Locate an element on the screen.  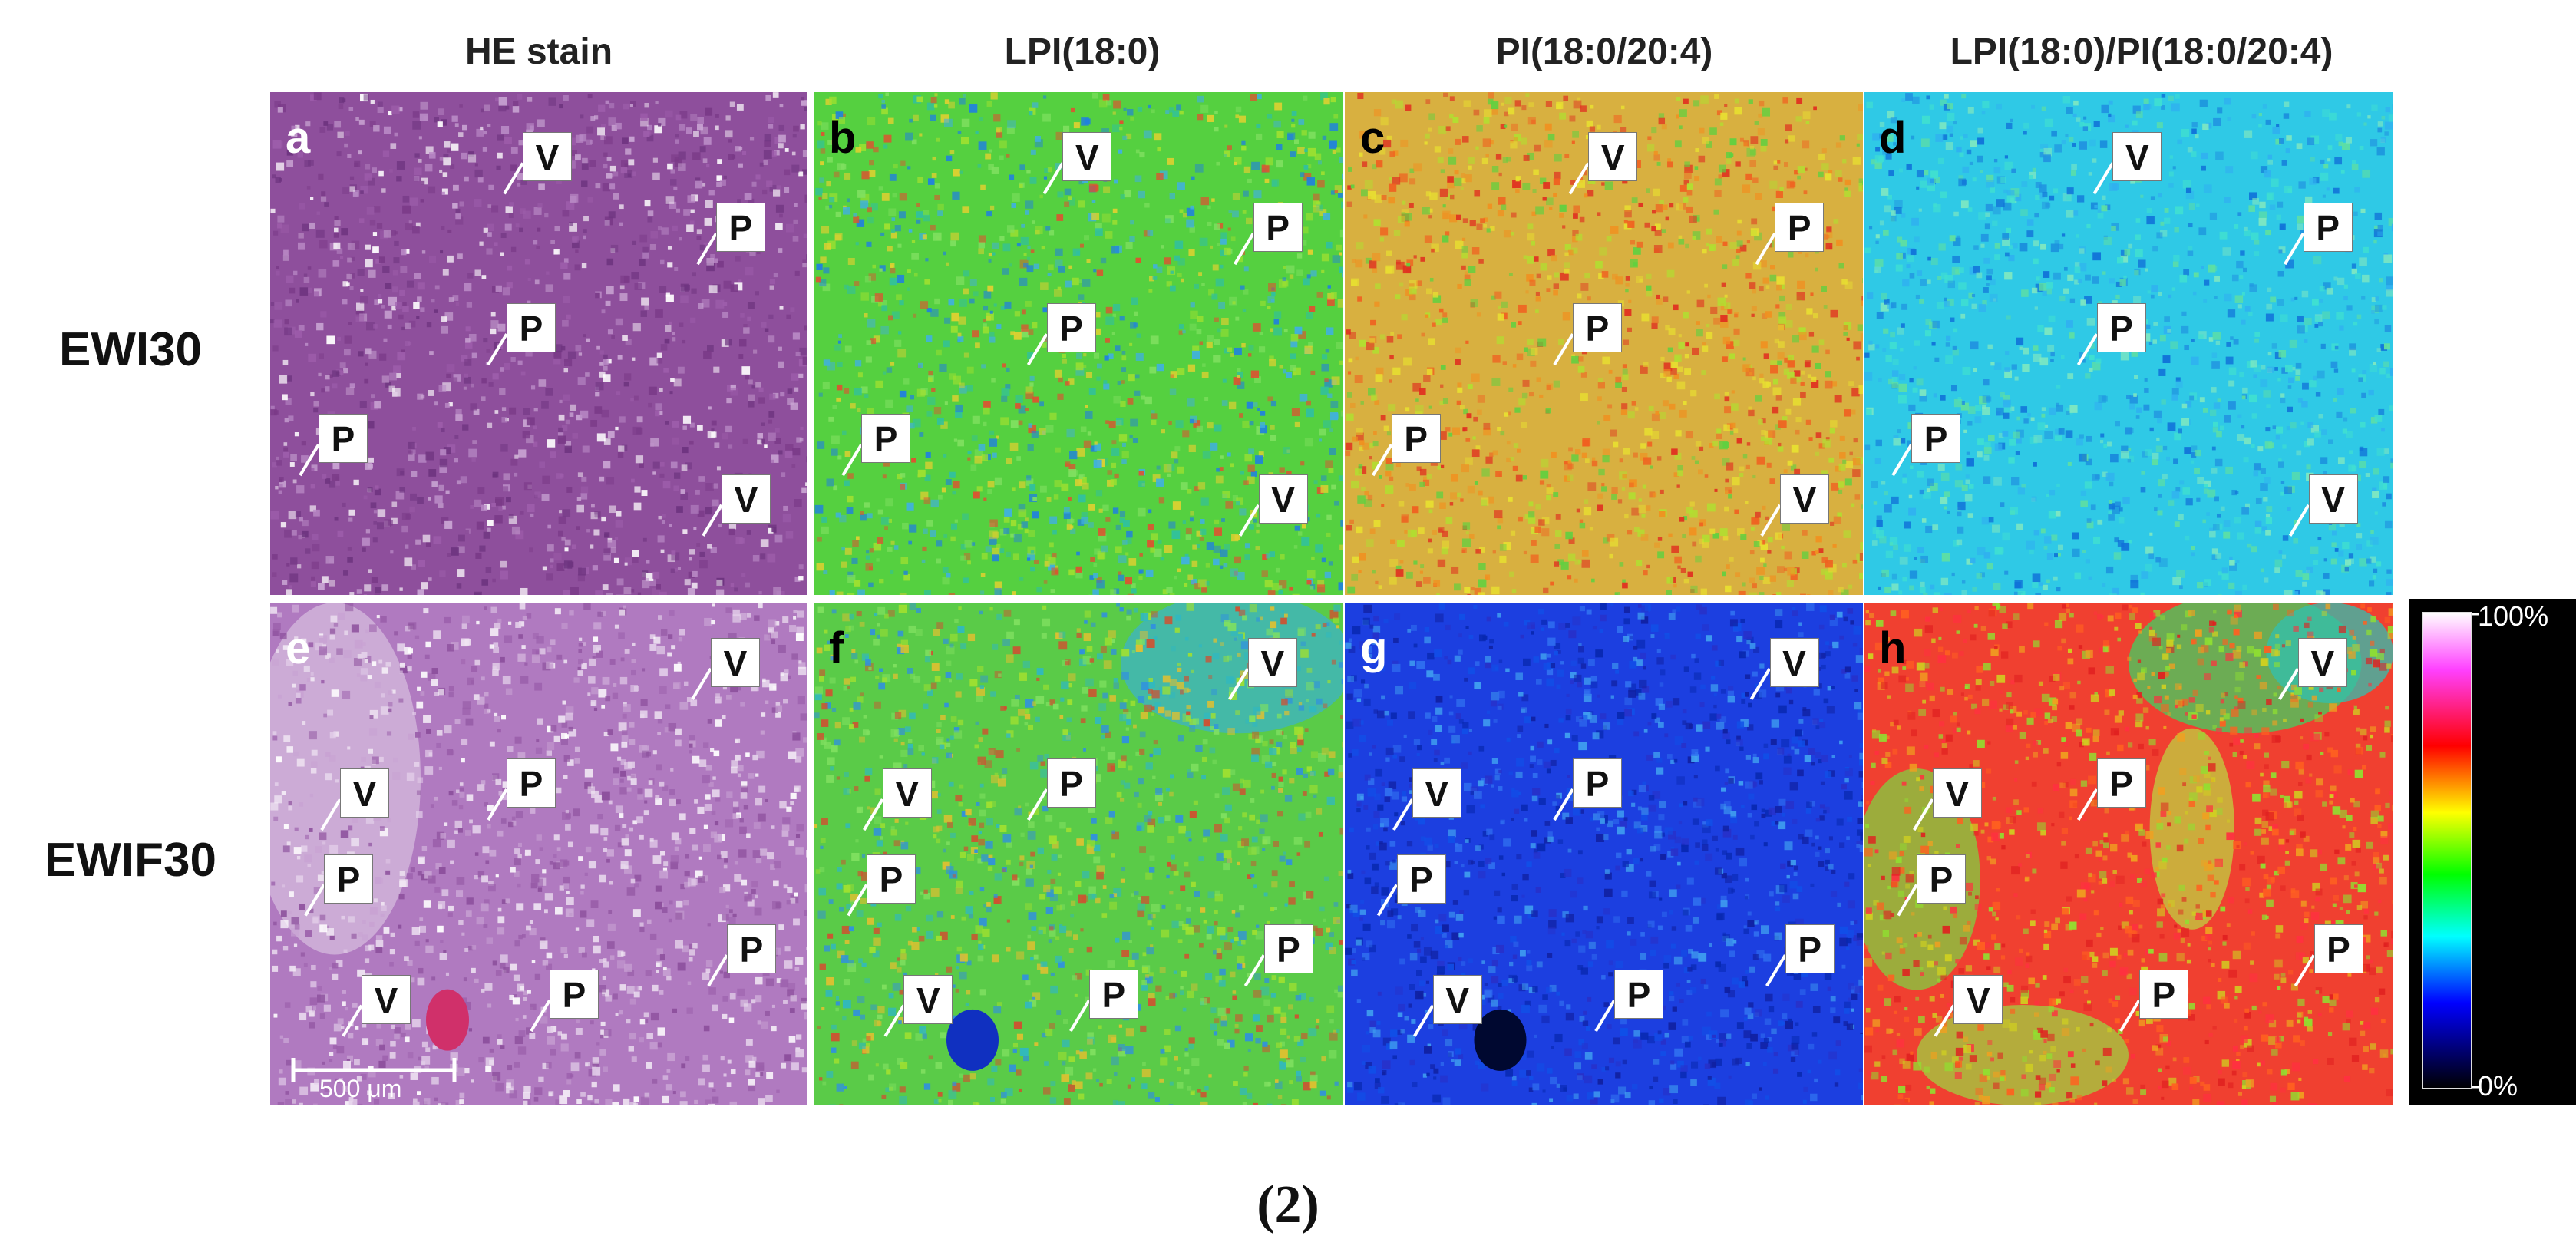
row-header-ewi30: EWI30 is located at coordinates (130, 349).